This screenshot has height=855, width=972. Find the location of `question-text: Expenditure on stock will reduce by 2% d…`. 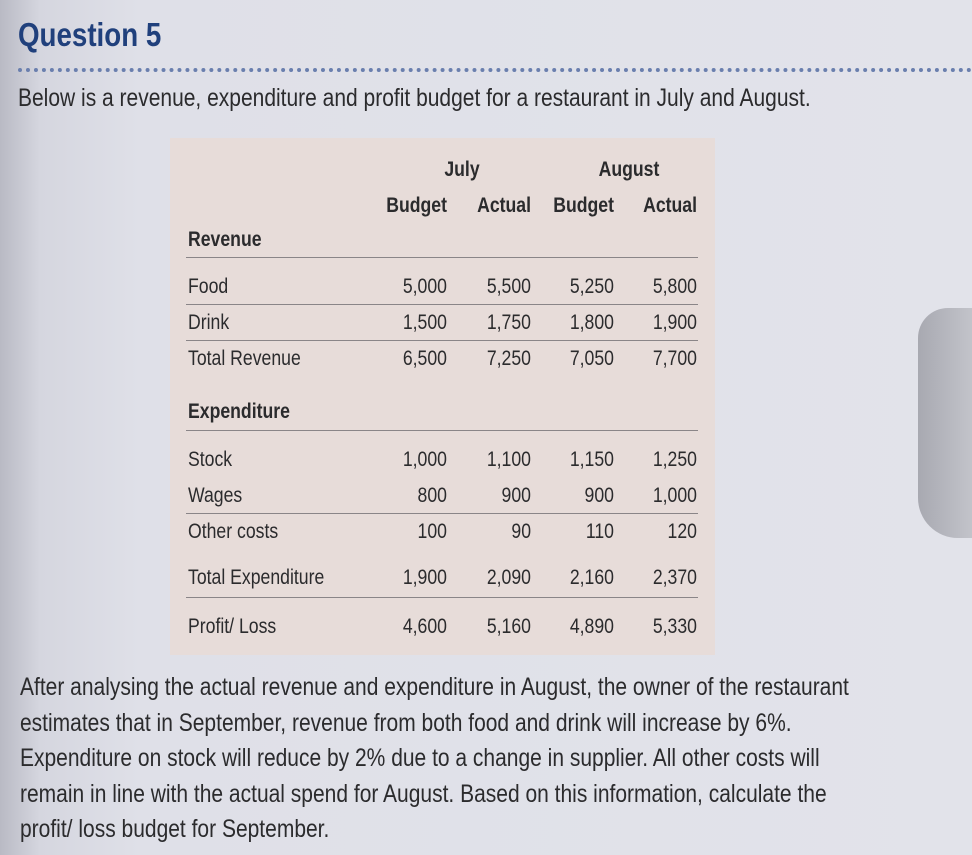

question-text: Expenditure on stock will reduce by 2% d… is located at coordinates (420, 758).